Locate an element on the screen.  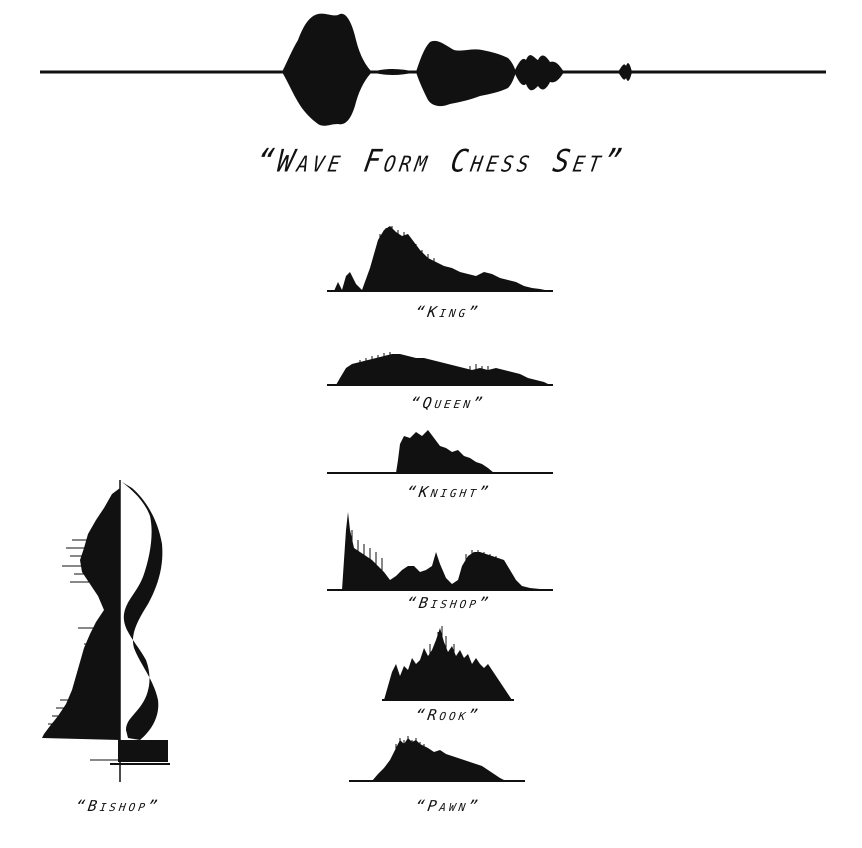
main-waveform is located at coordinates (433, 69).